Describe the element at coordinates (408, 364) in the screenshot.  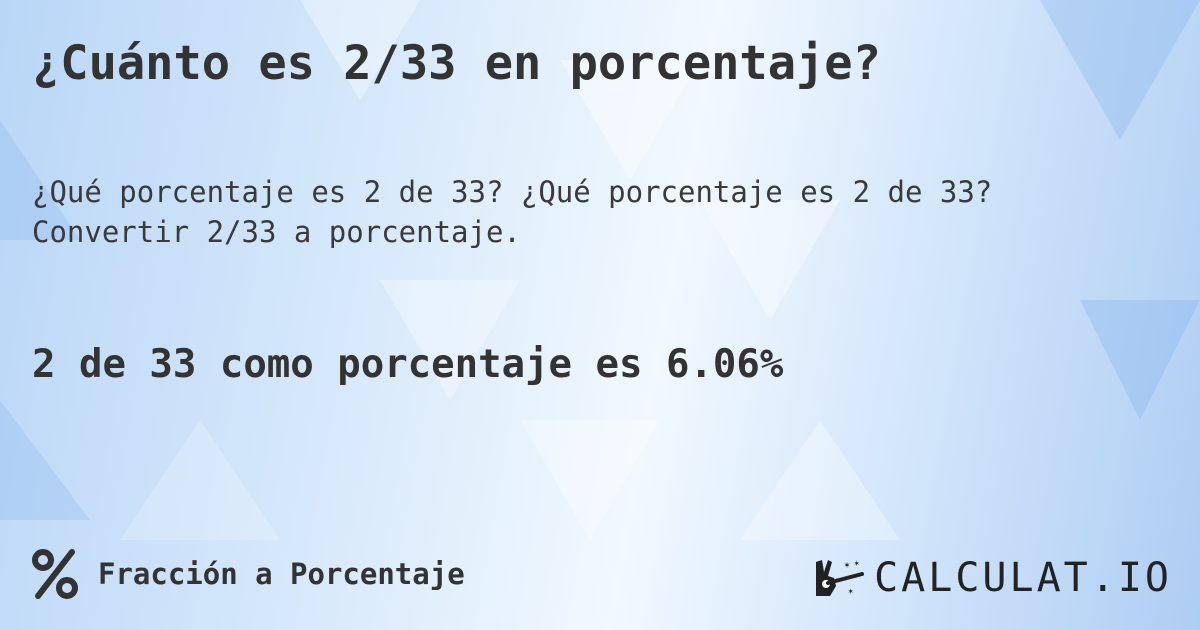
I see `result-text: 2 de 33 como porcentaje es 6.06%` at that location.